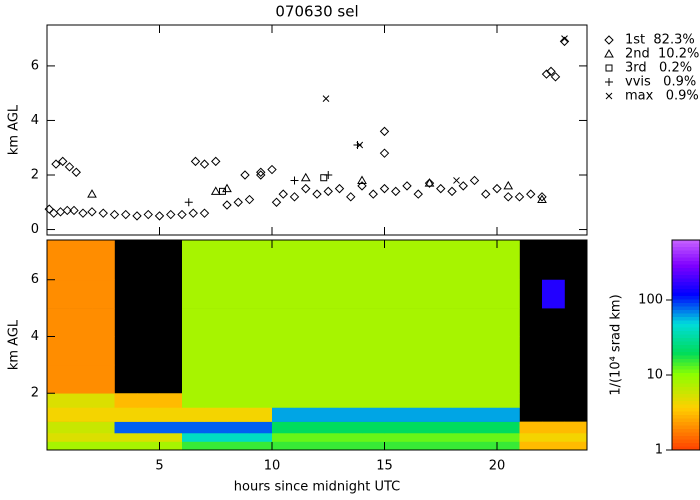 The image size is (700, 500). What do you see at coordinates (497, 466) in the screenshot?
I see `x-tick-label: 20` at bounding box center [497, 466].